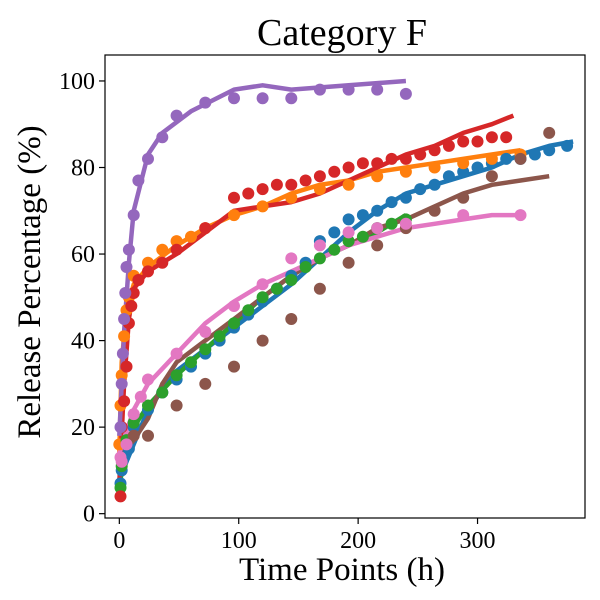 This screenshot has width=600, height=600. I want to click on y-tick-label: 20, so click(83, 428).